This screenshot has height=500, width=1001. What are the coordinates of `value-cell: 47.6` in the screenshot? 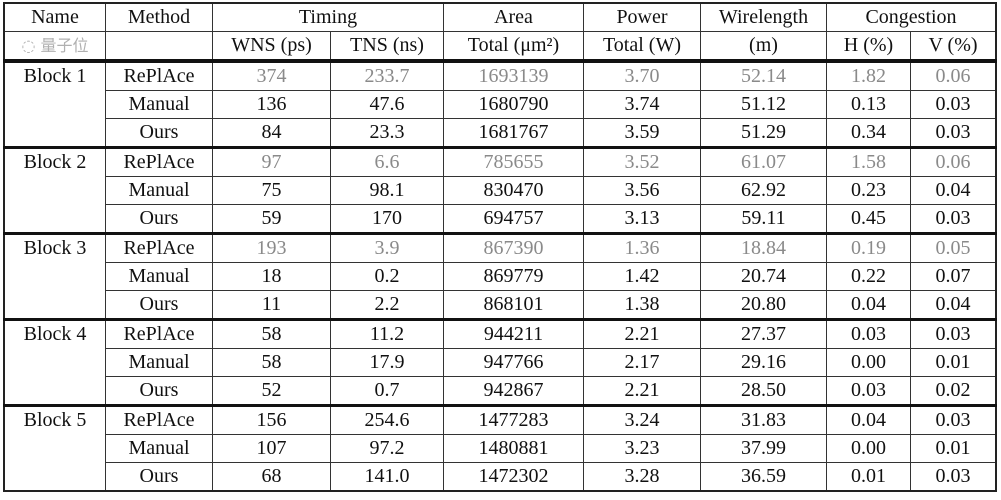 It's located at (387, 104).